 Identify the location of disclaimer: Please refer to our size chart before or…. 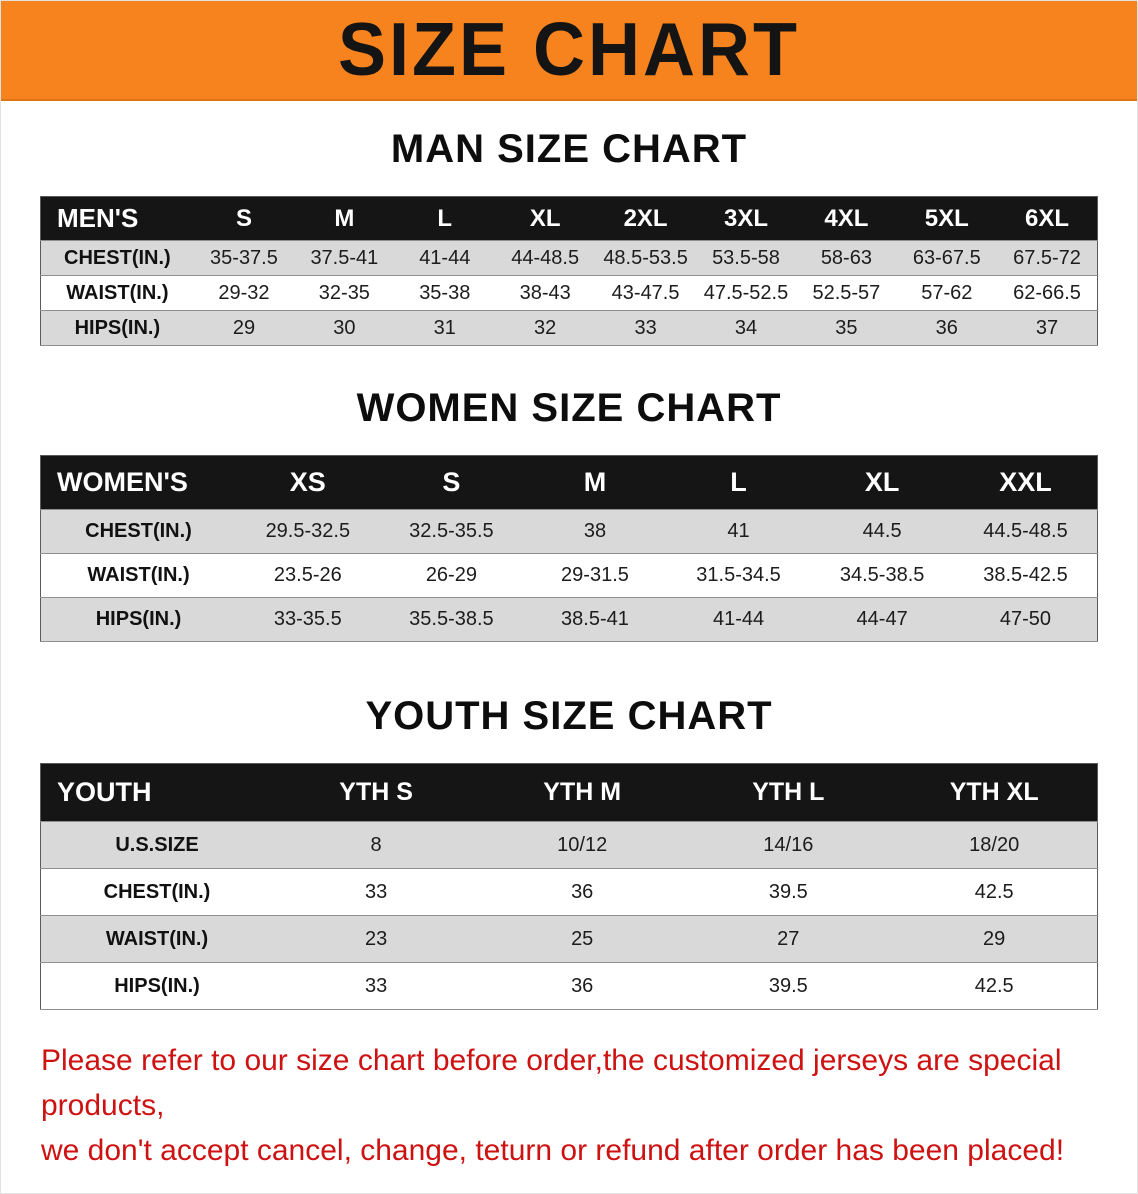
(569, 1105).